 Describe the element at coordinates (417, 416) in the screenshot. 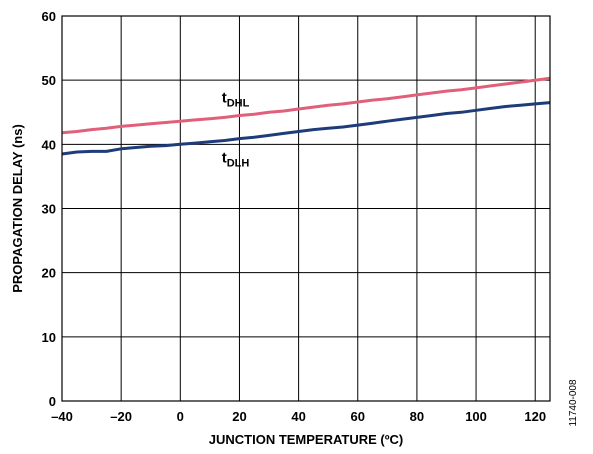

I see `x-tick-label: 80` at that location.